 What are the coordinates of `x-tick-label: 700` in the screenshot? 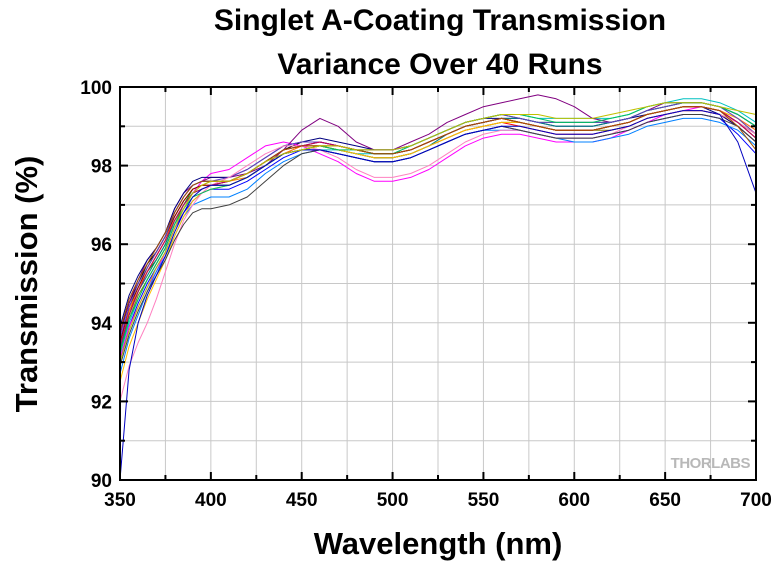 It's located at (756, 500).